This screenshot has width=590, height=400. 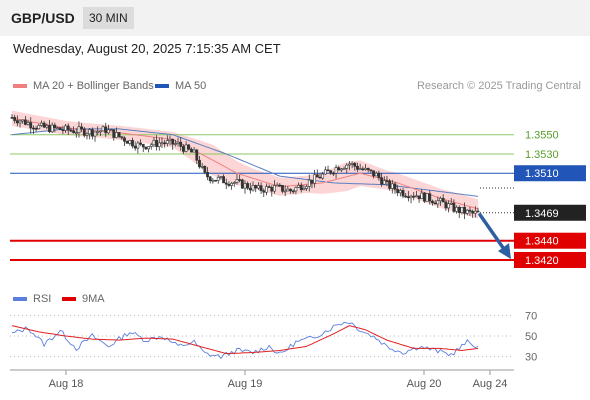 I want to click on timeframe-badge: 30 MIN, so click(x=108, y=18).